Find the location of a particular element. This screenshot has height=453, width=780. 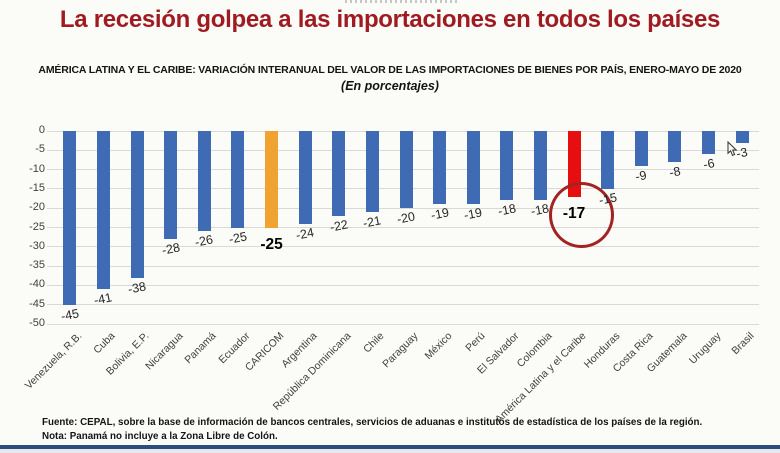

bar-am-rica-latina-y-el-caribe is located at coordinates (574, 164).